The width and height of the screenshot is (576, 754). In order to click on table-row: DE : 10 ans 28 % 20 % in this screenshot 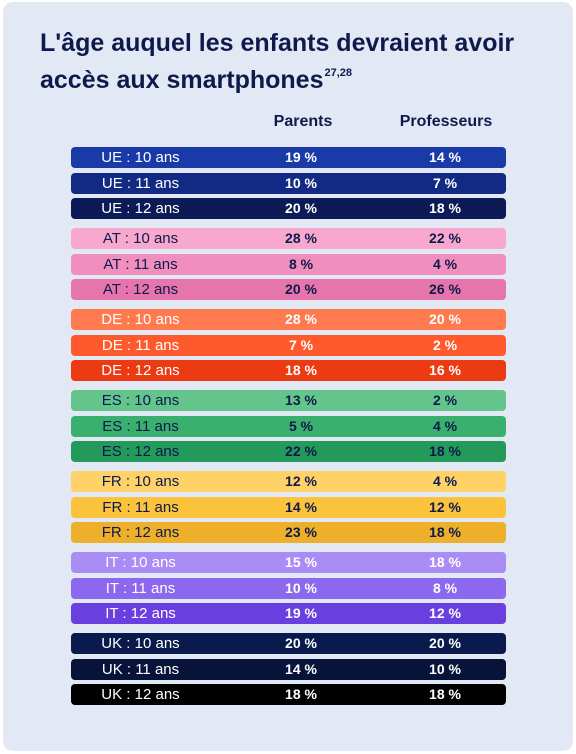, I will do `click(288, 319)`.